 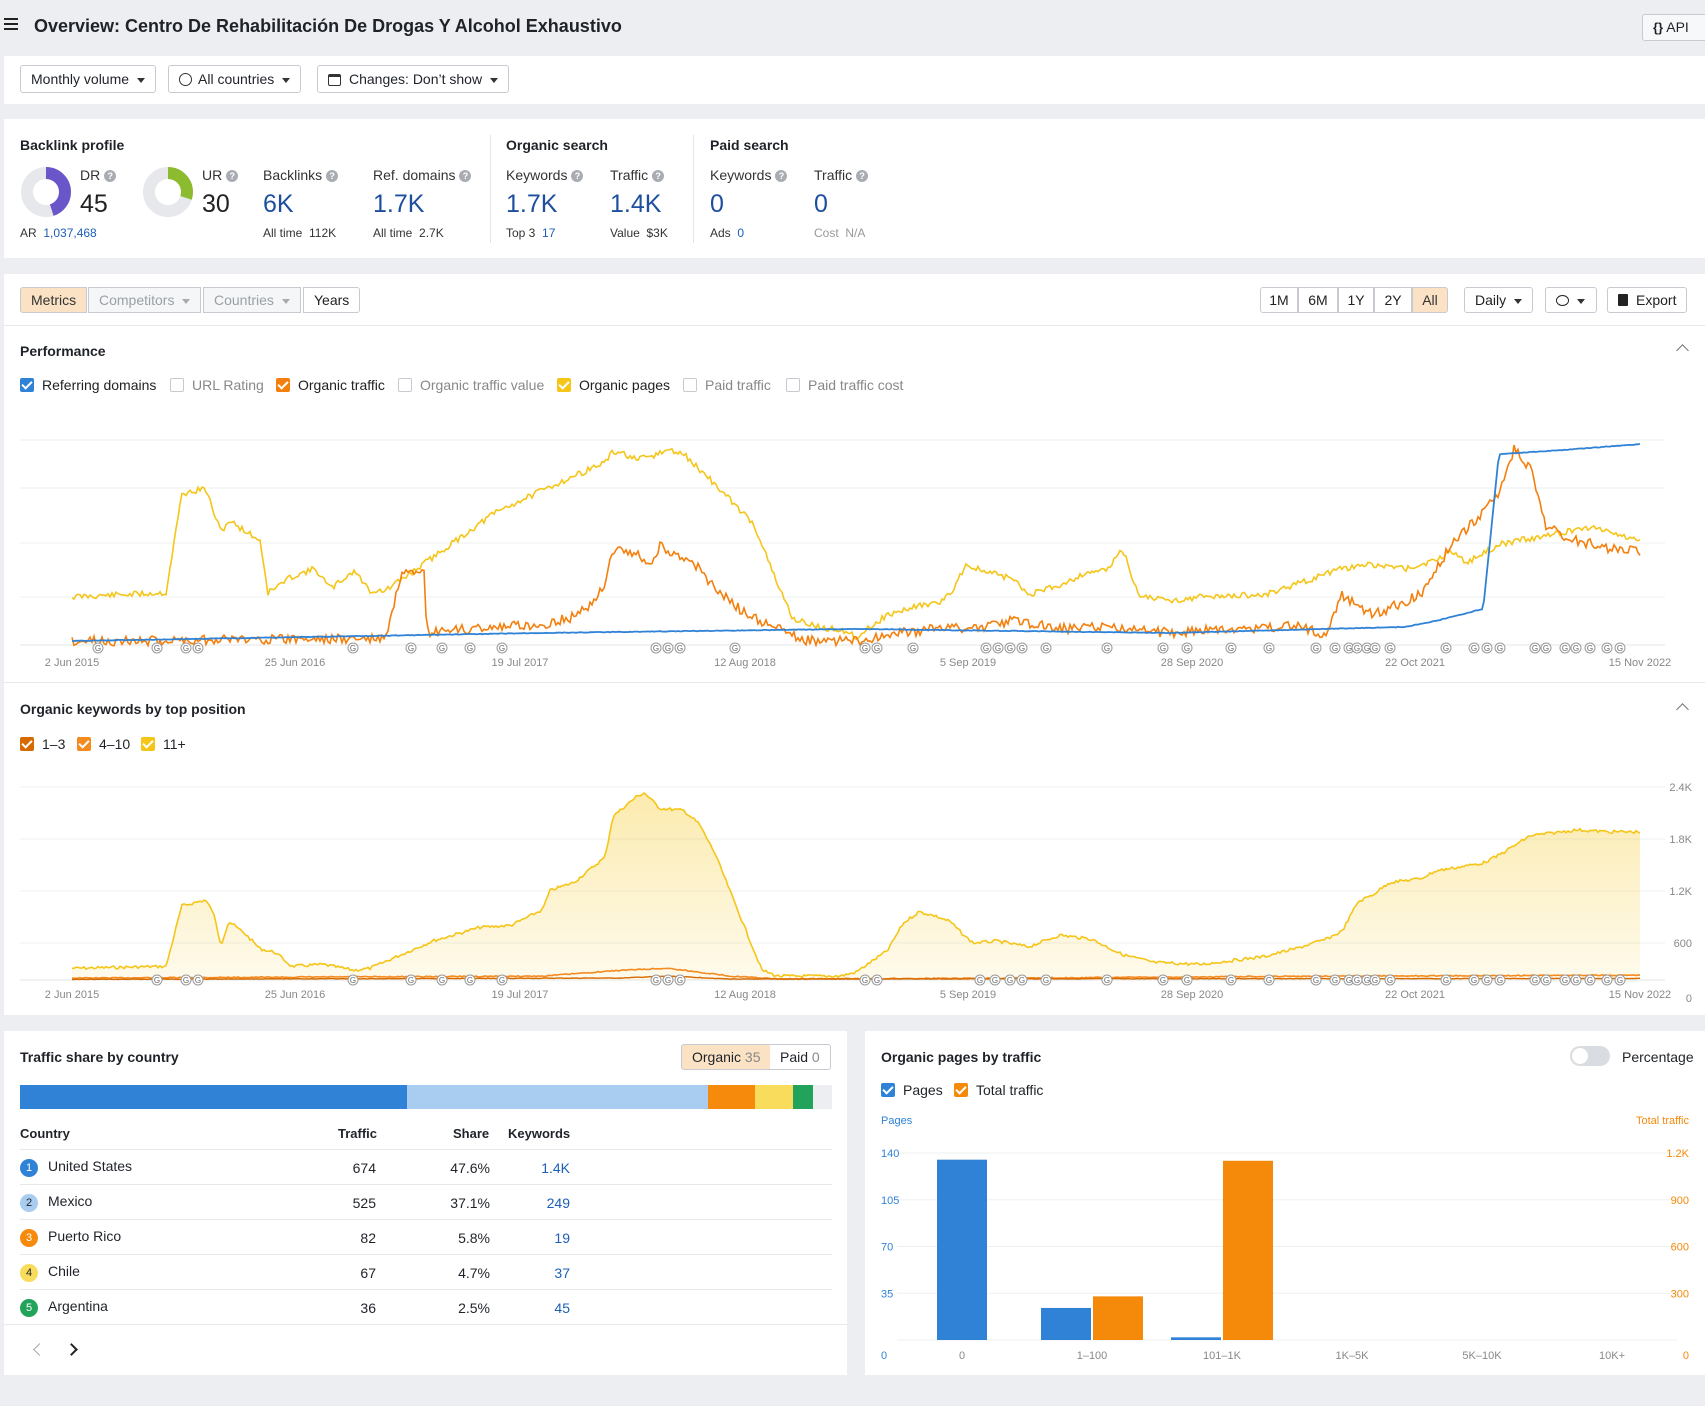 What do you see at coordinates (1393, 300) in the screenshot?
I see `range-2y: 2Y` at bounding box center [1393, 300].